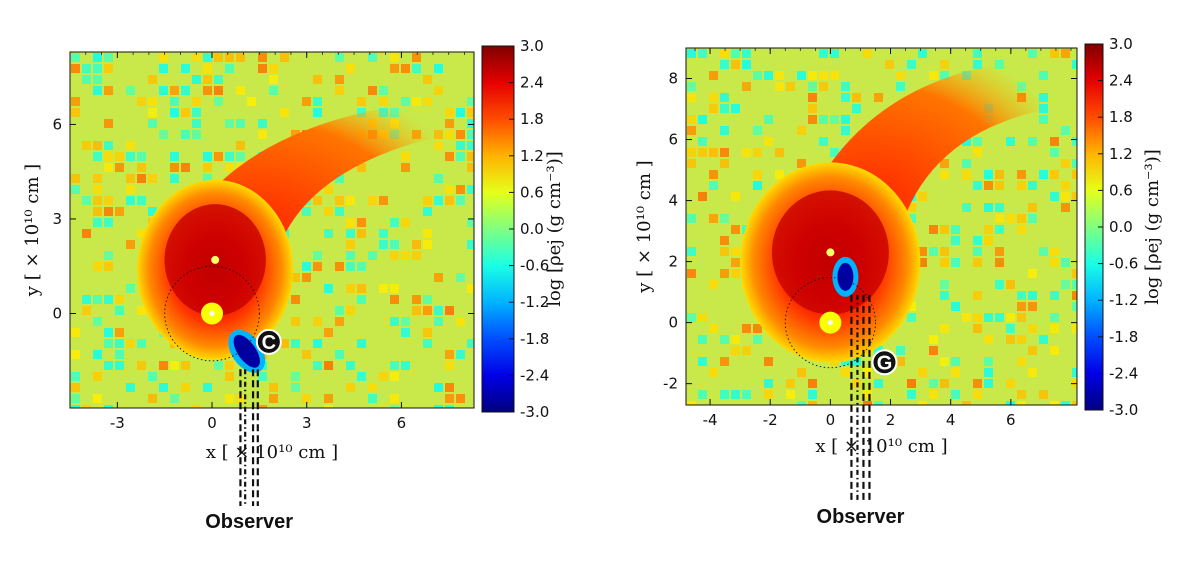 The image size is (1200, 575). What do you see at coordinates (951, 420) in the screenshot?
I see `x-tick-label: 4` at bounding box center [951, 420].